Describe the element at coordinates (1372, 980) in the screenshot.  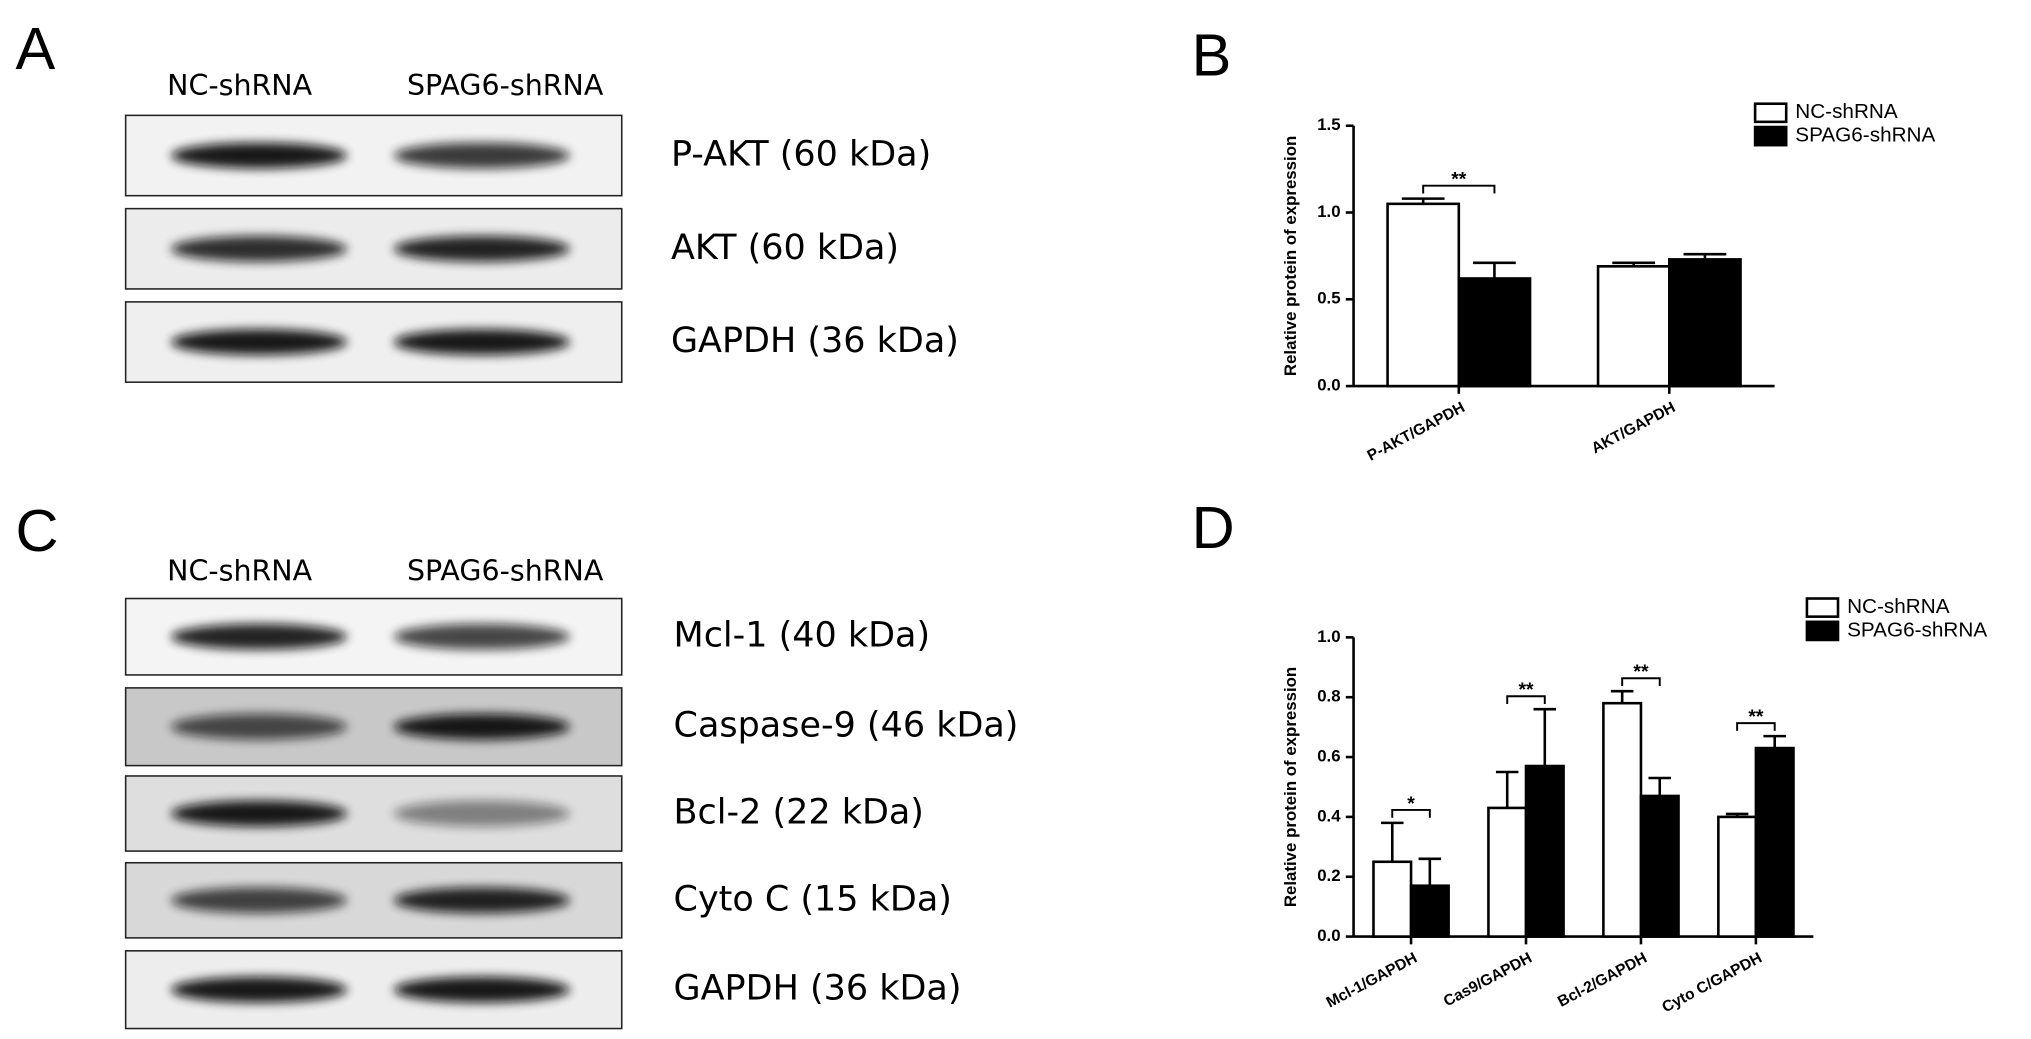
I see `x-tick-label: Mcl-1/GAPDH` at that location.